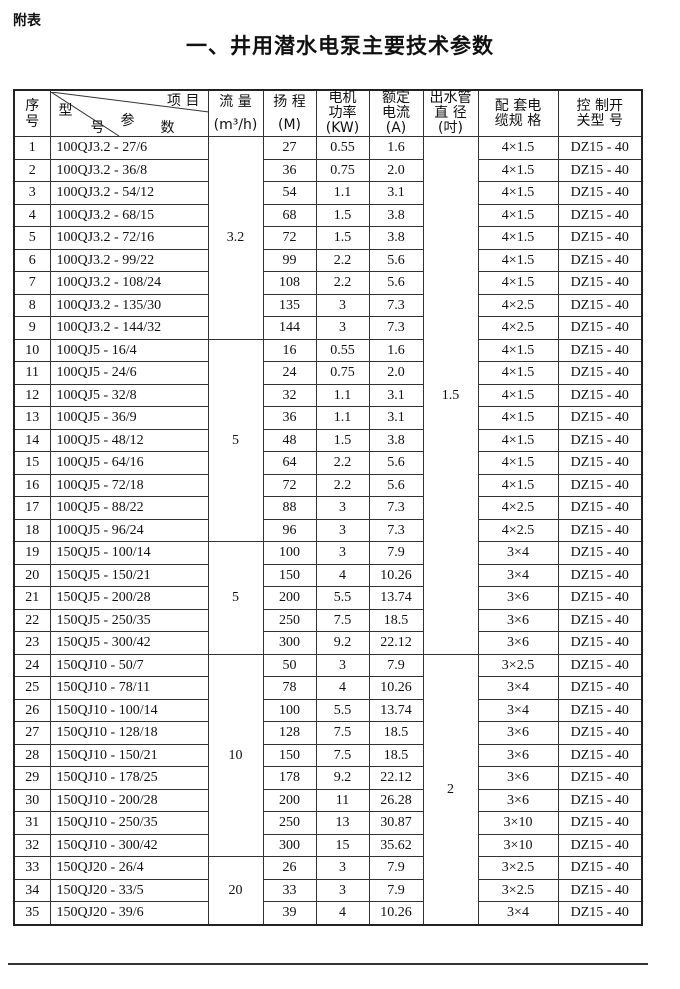 This screenshot has width=680, height=989. Describe the element at coordinates (129, 800) in the screenshot. I see `cell-model: 150QJ10 - 200/28` at that location.